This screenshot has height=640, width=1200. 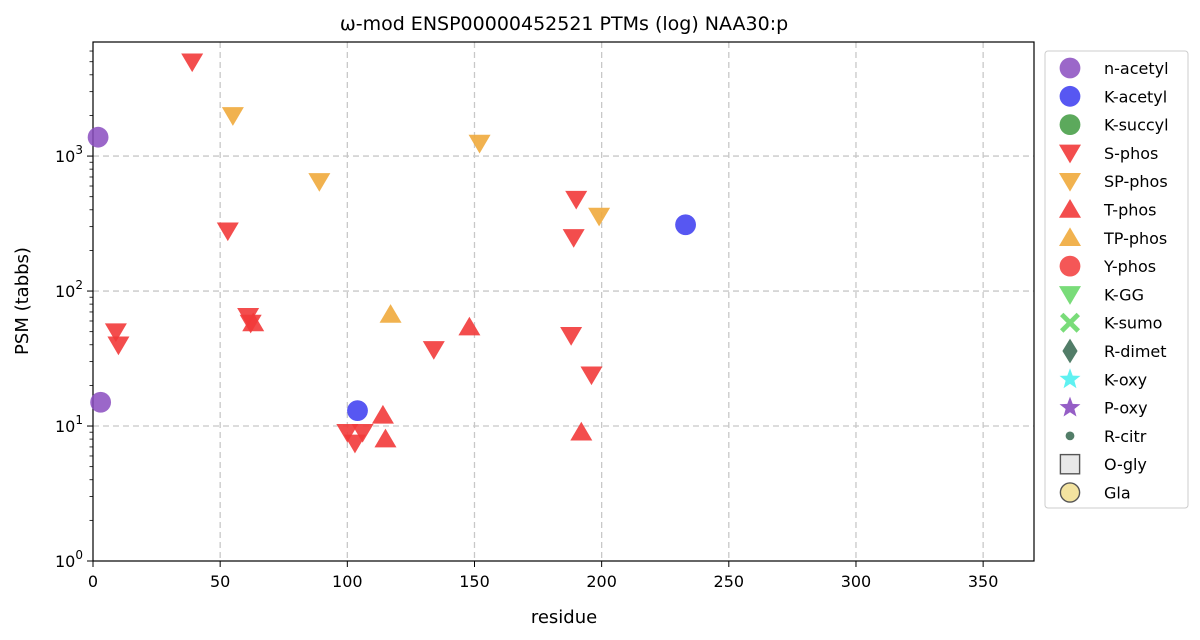 I want to click on legend-entry: K-succyl, so click(x=1114, y=124).